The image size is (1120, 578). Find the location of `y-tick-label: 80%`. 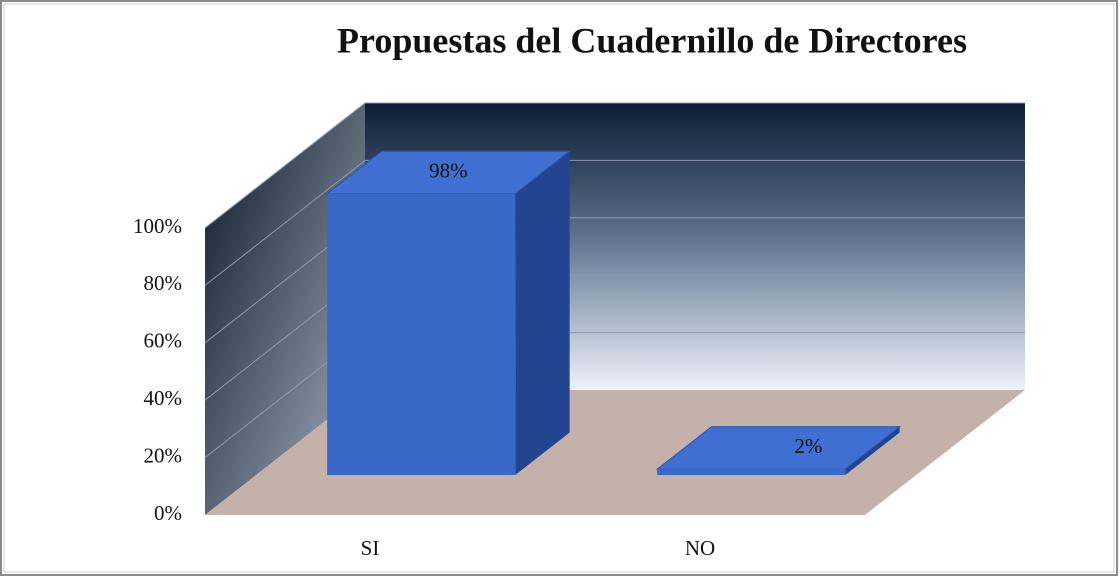

y-tick-label: 80% is located at coordinates (163, 283).